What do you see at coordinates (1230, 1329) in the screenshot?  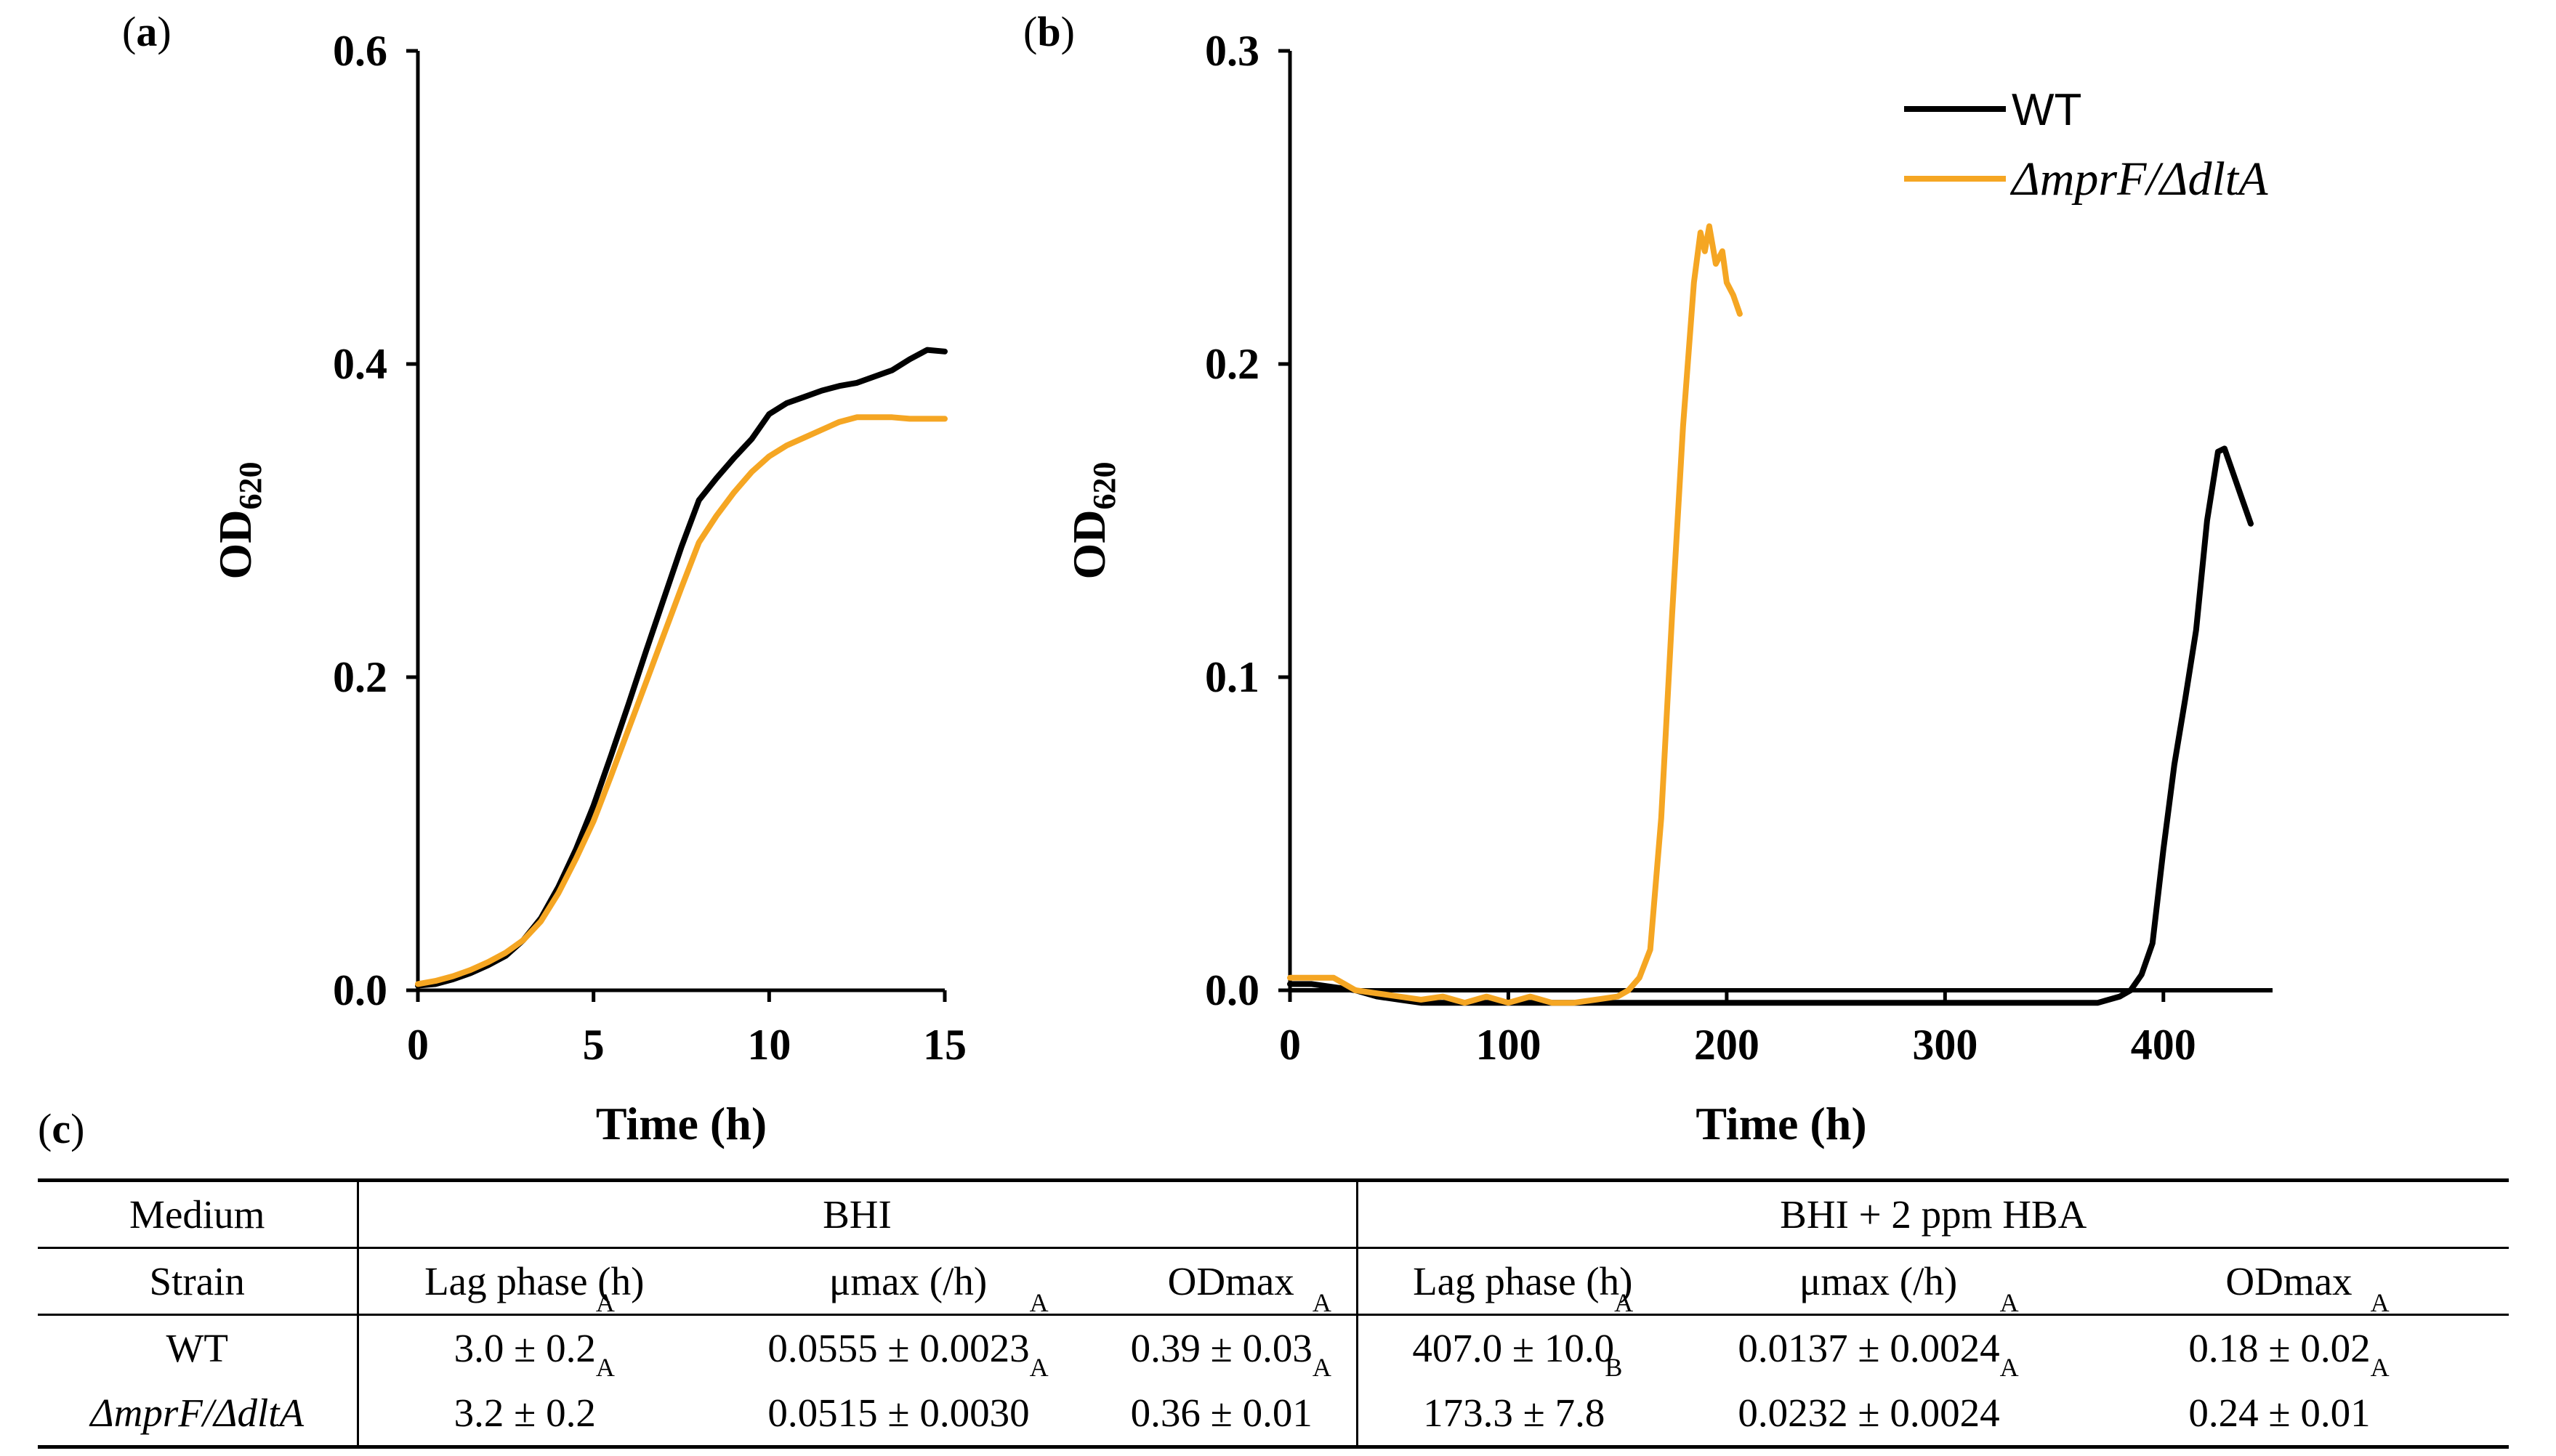 I see `value-cell: 0.39 ± 0.03A` at bounding box center [1230, 1329].